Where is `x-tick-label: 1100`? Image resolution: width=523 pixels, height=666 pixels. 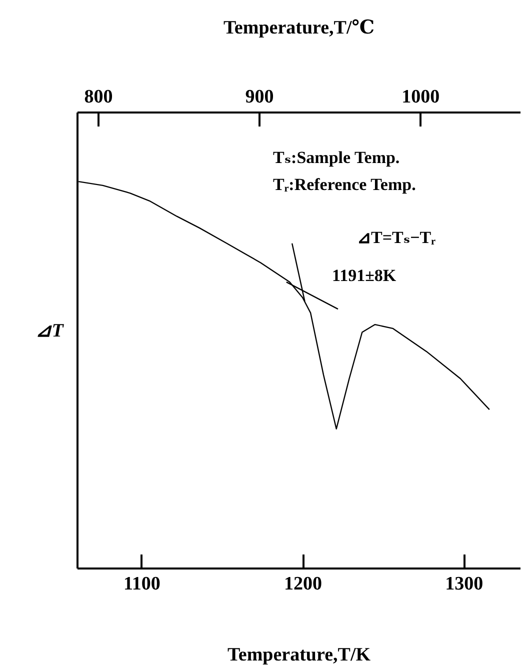 x-tick-label: 1100 is located at coordinates (141, 584).